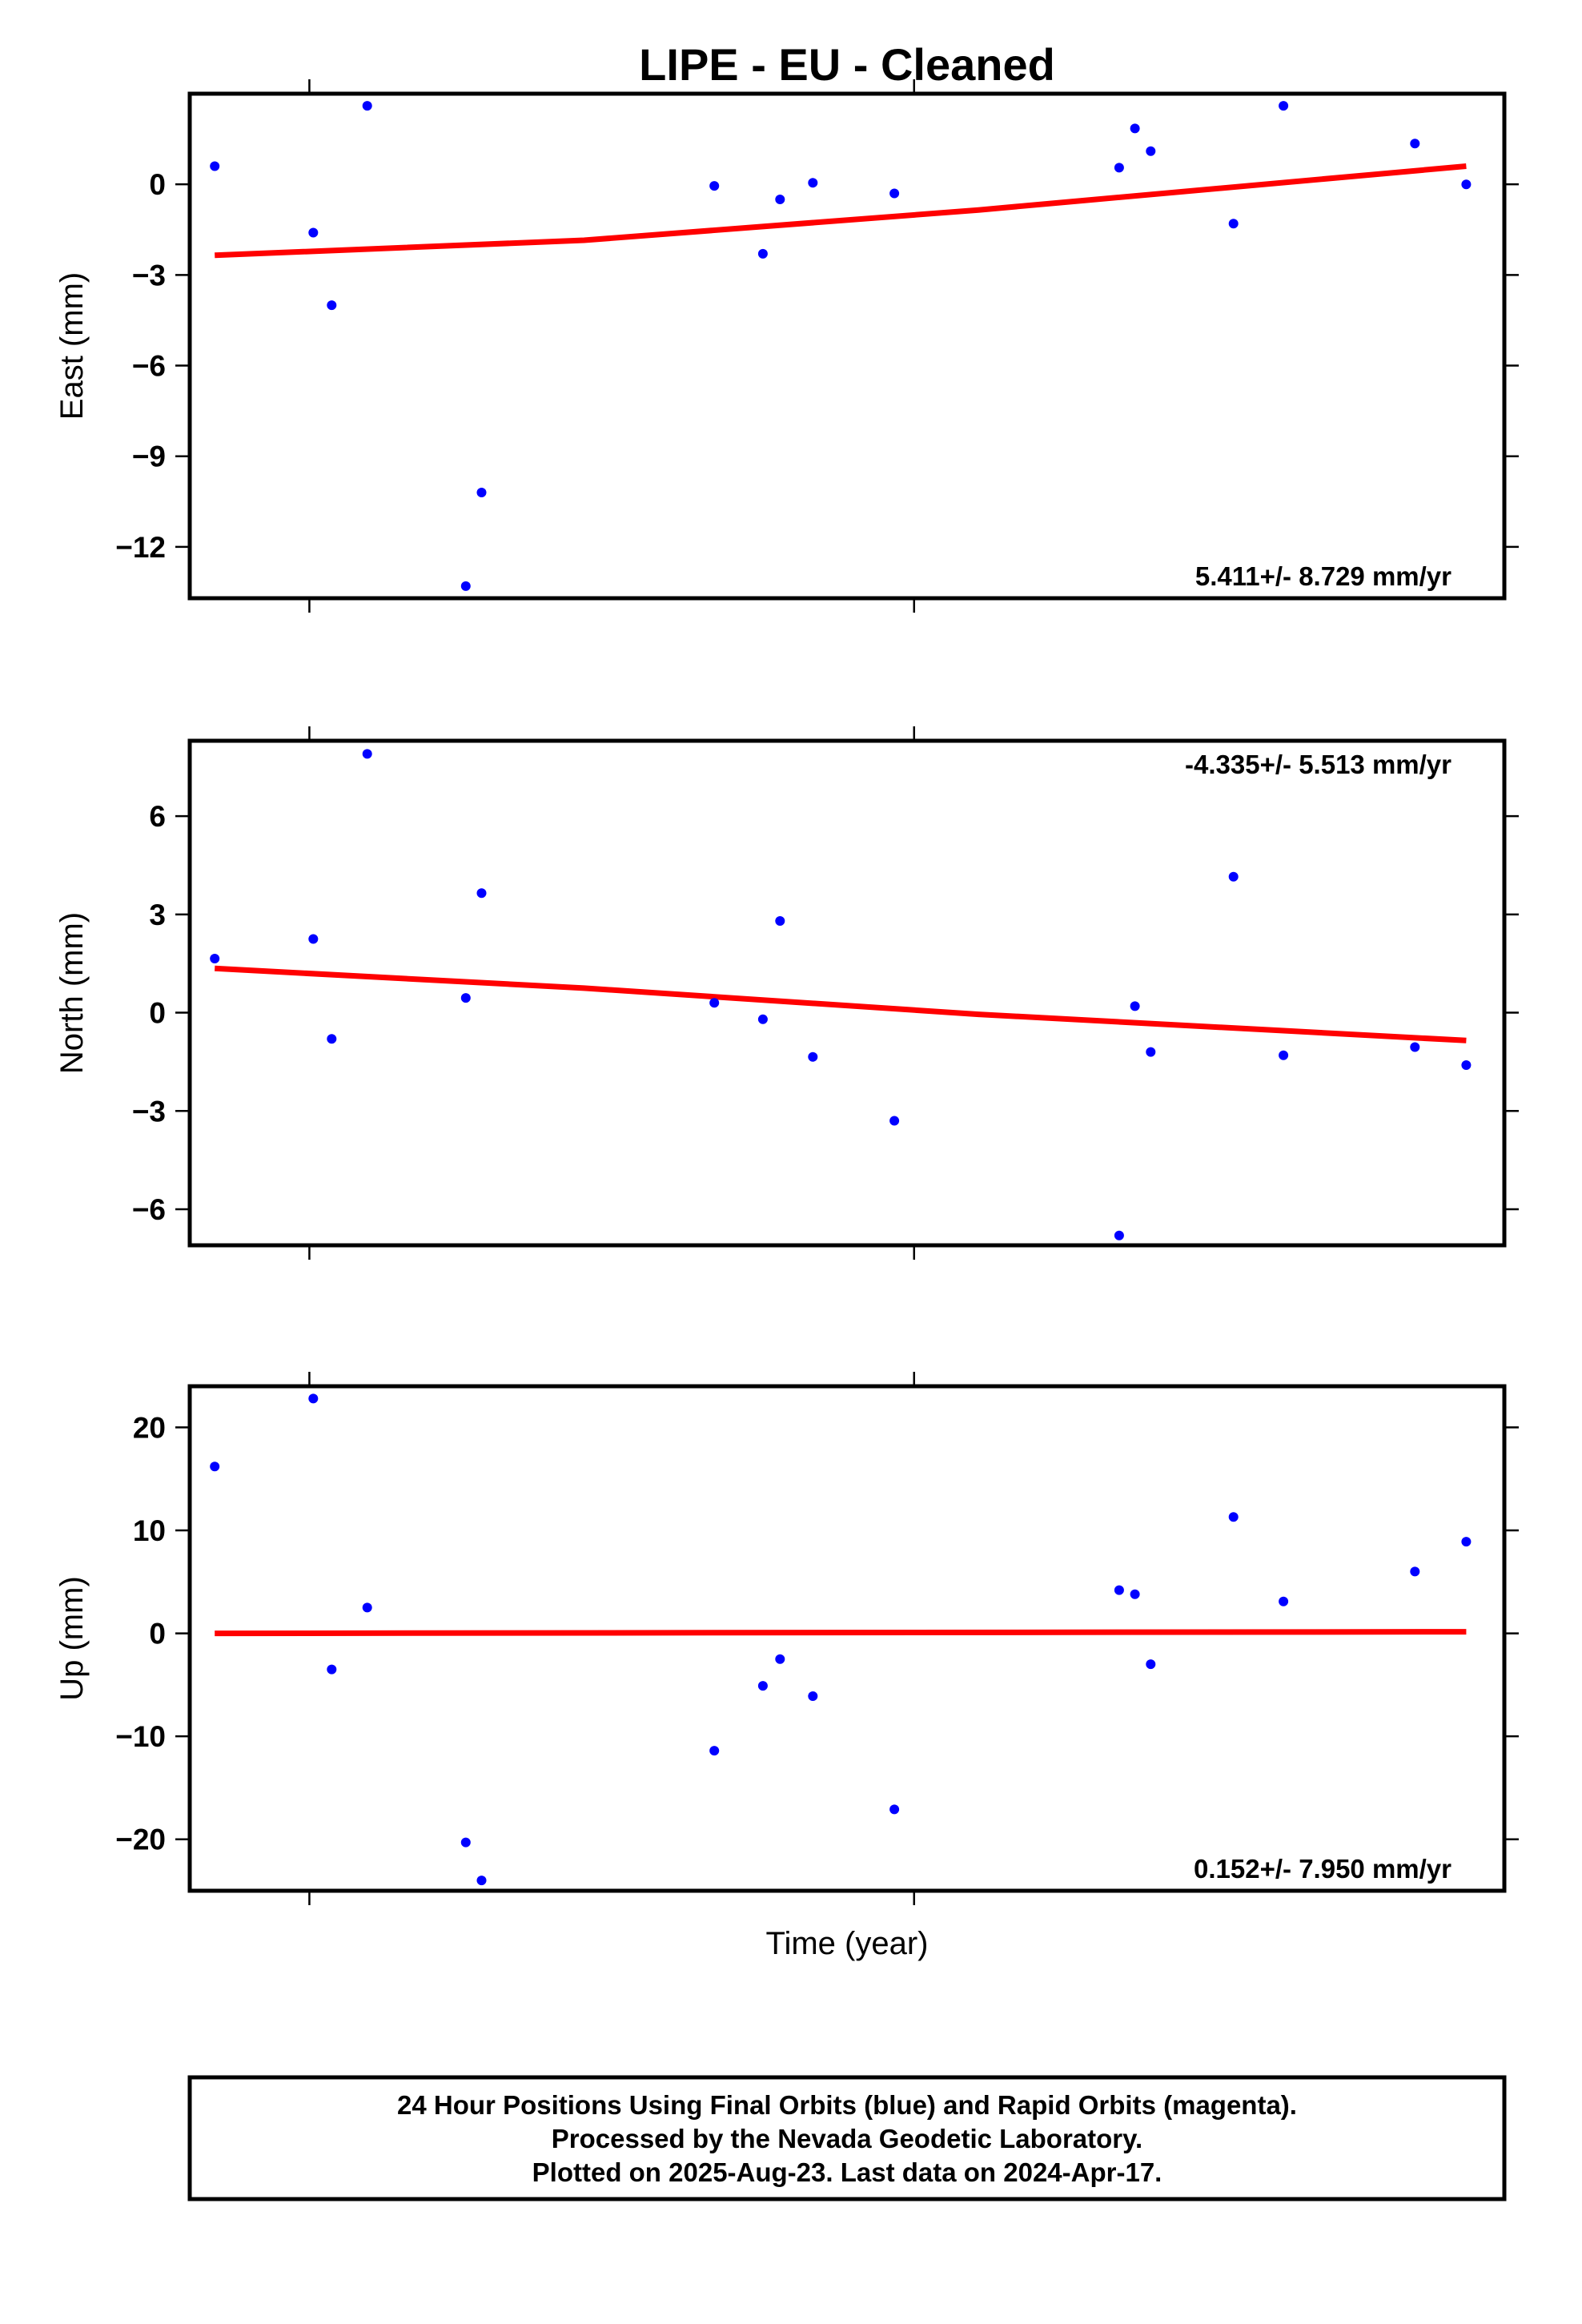 The height and width of the screenshot is (2324, 1582). What do you see at coordinates (841, 1004) in the screenshot?
I see `north-trend-line` at bounding box center [841, 1004].